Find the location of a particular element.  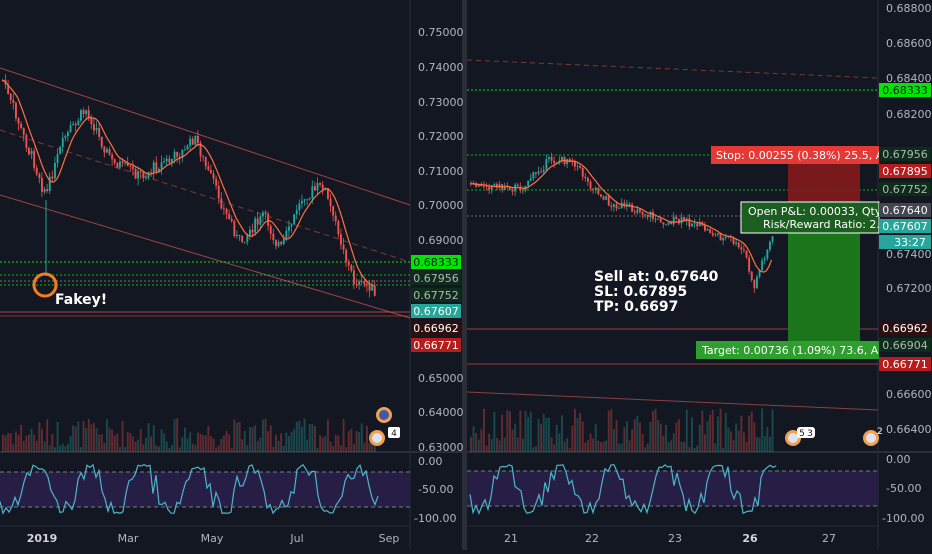

time-label: 27 is located at coordinates (829, 538).